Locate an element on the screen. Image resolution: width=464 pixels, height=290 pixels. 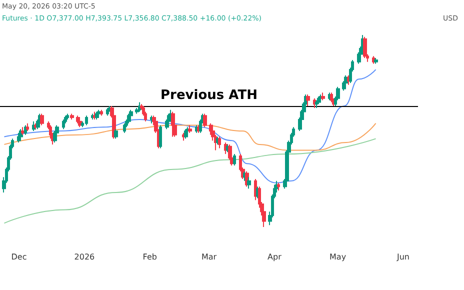
x-tick-label: Apr is located at coordinates (275, 257).